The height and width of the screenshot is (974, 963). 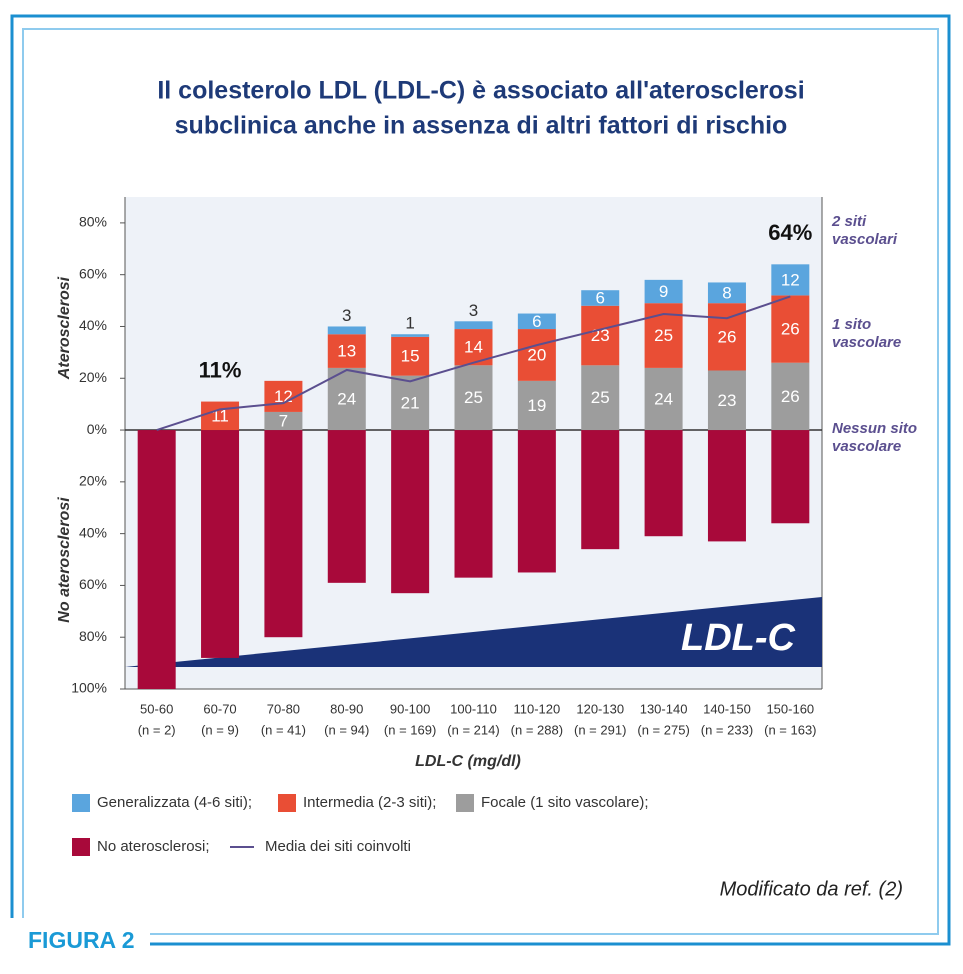 What do you see at coordinates (64, 328) in the screenshot?
I see `y-axis-label: Aterosclerosi` at bounding box center [64, 328].